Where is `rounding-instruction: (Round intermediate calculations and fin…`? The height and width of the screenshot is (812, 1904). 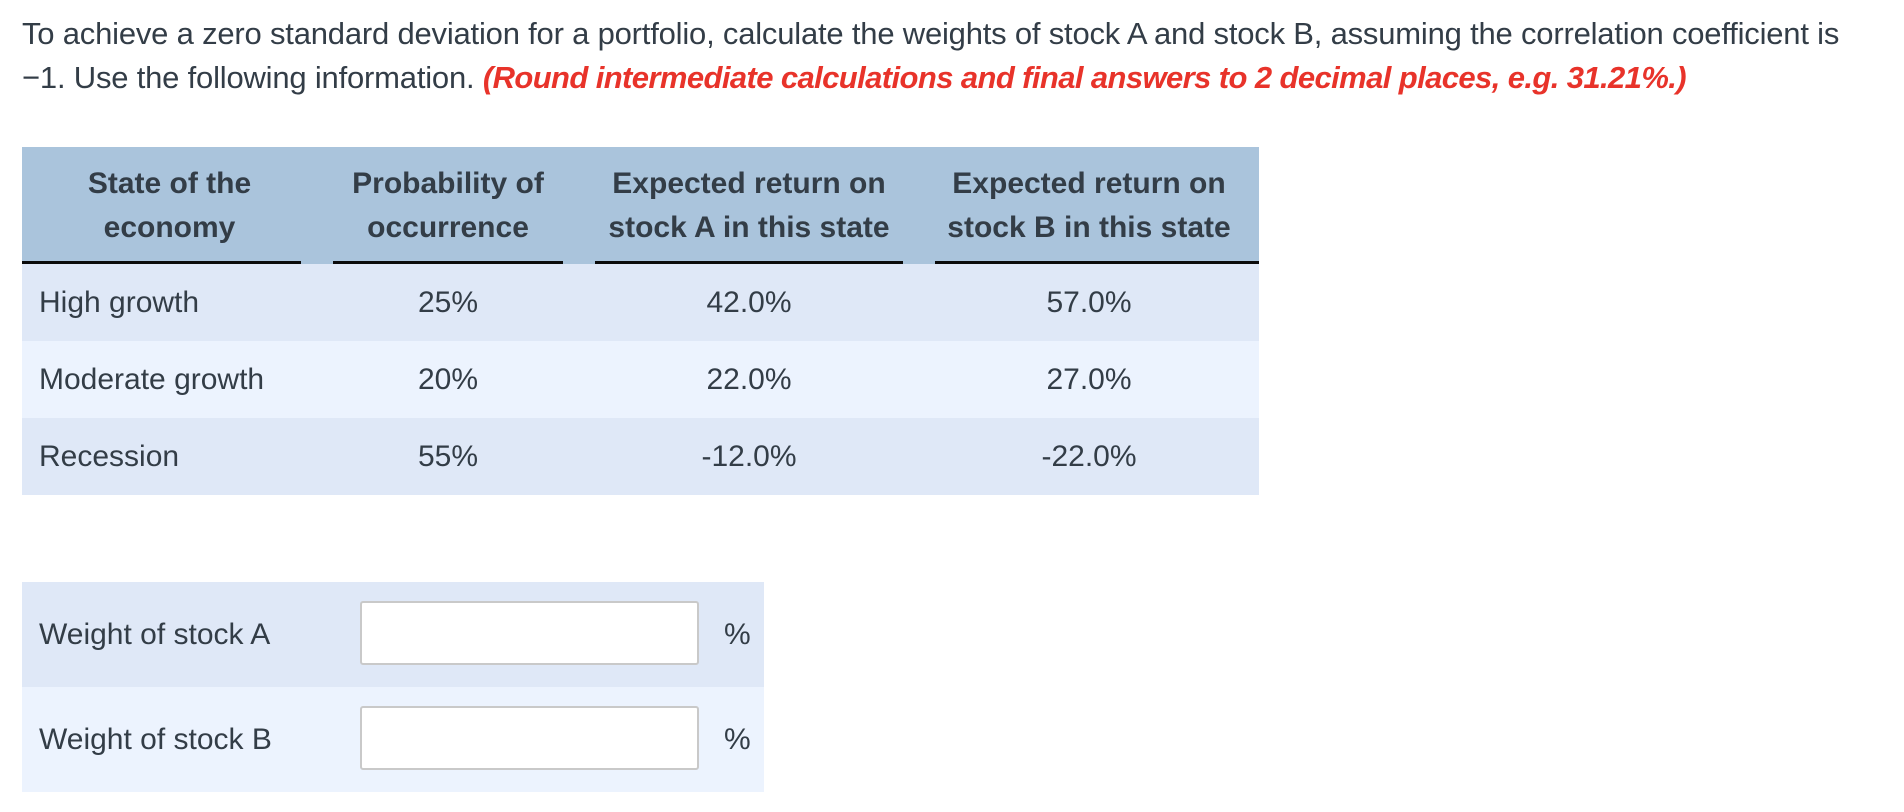
rounding-instruction: (Round intermediate calculations and fin… is located at coordinates (1084, 77).